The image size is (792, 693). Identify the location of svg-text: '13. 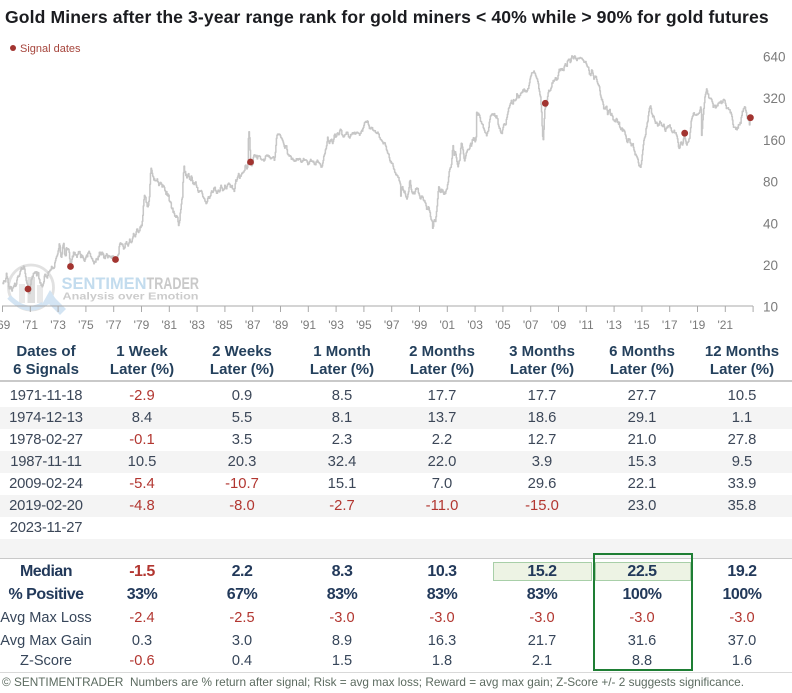
(614, 325).